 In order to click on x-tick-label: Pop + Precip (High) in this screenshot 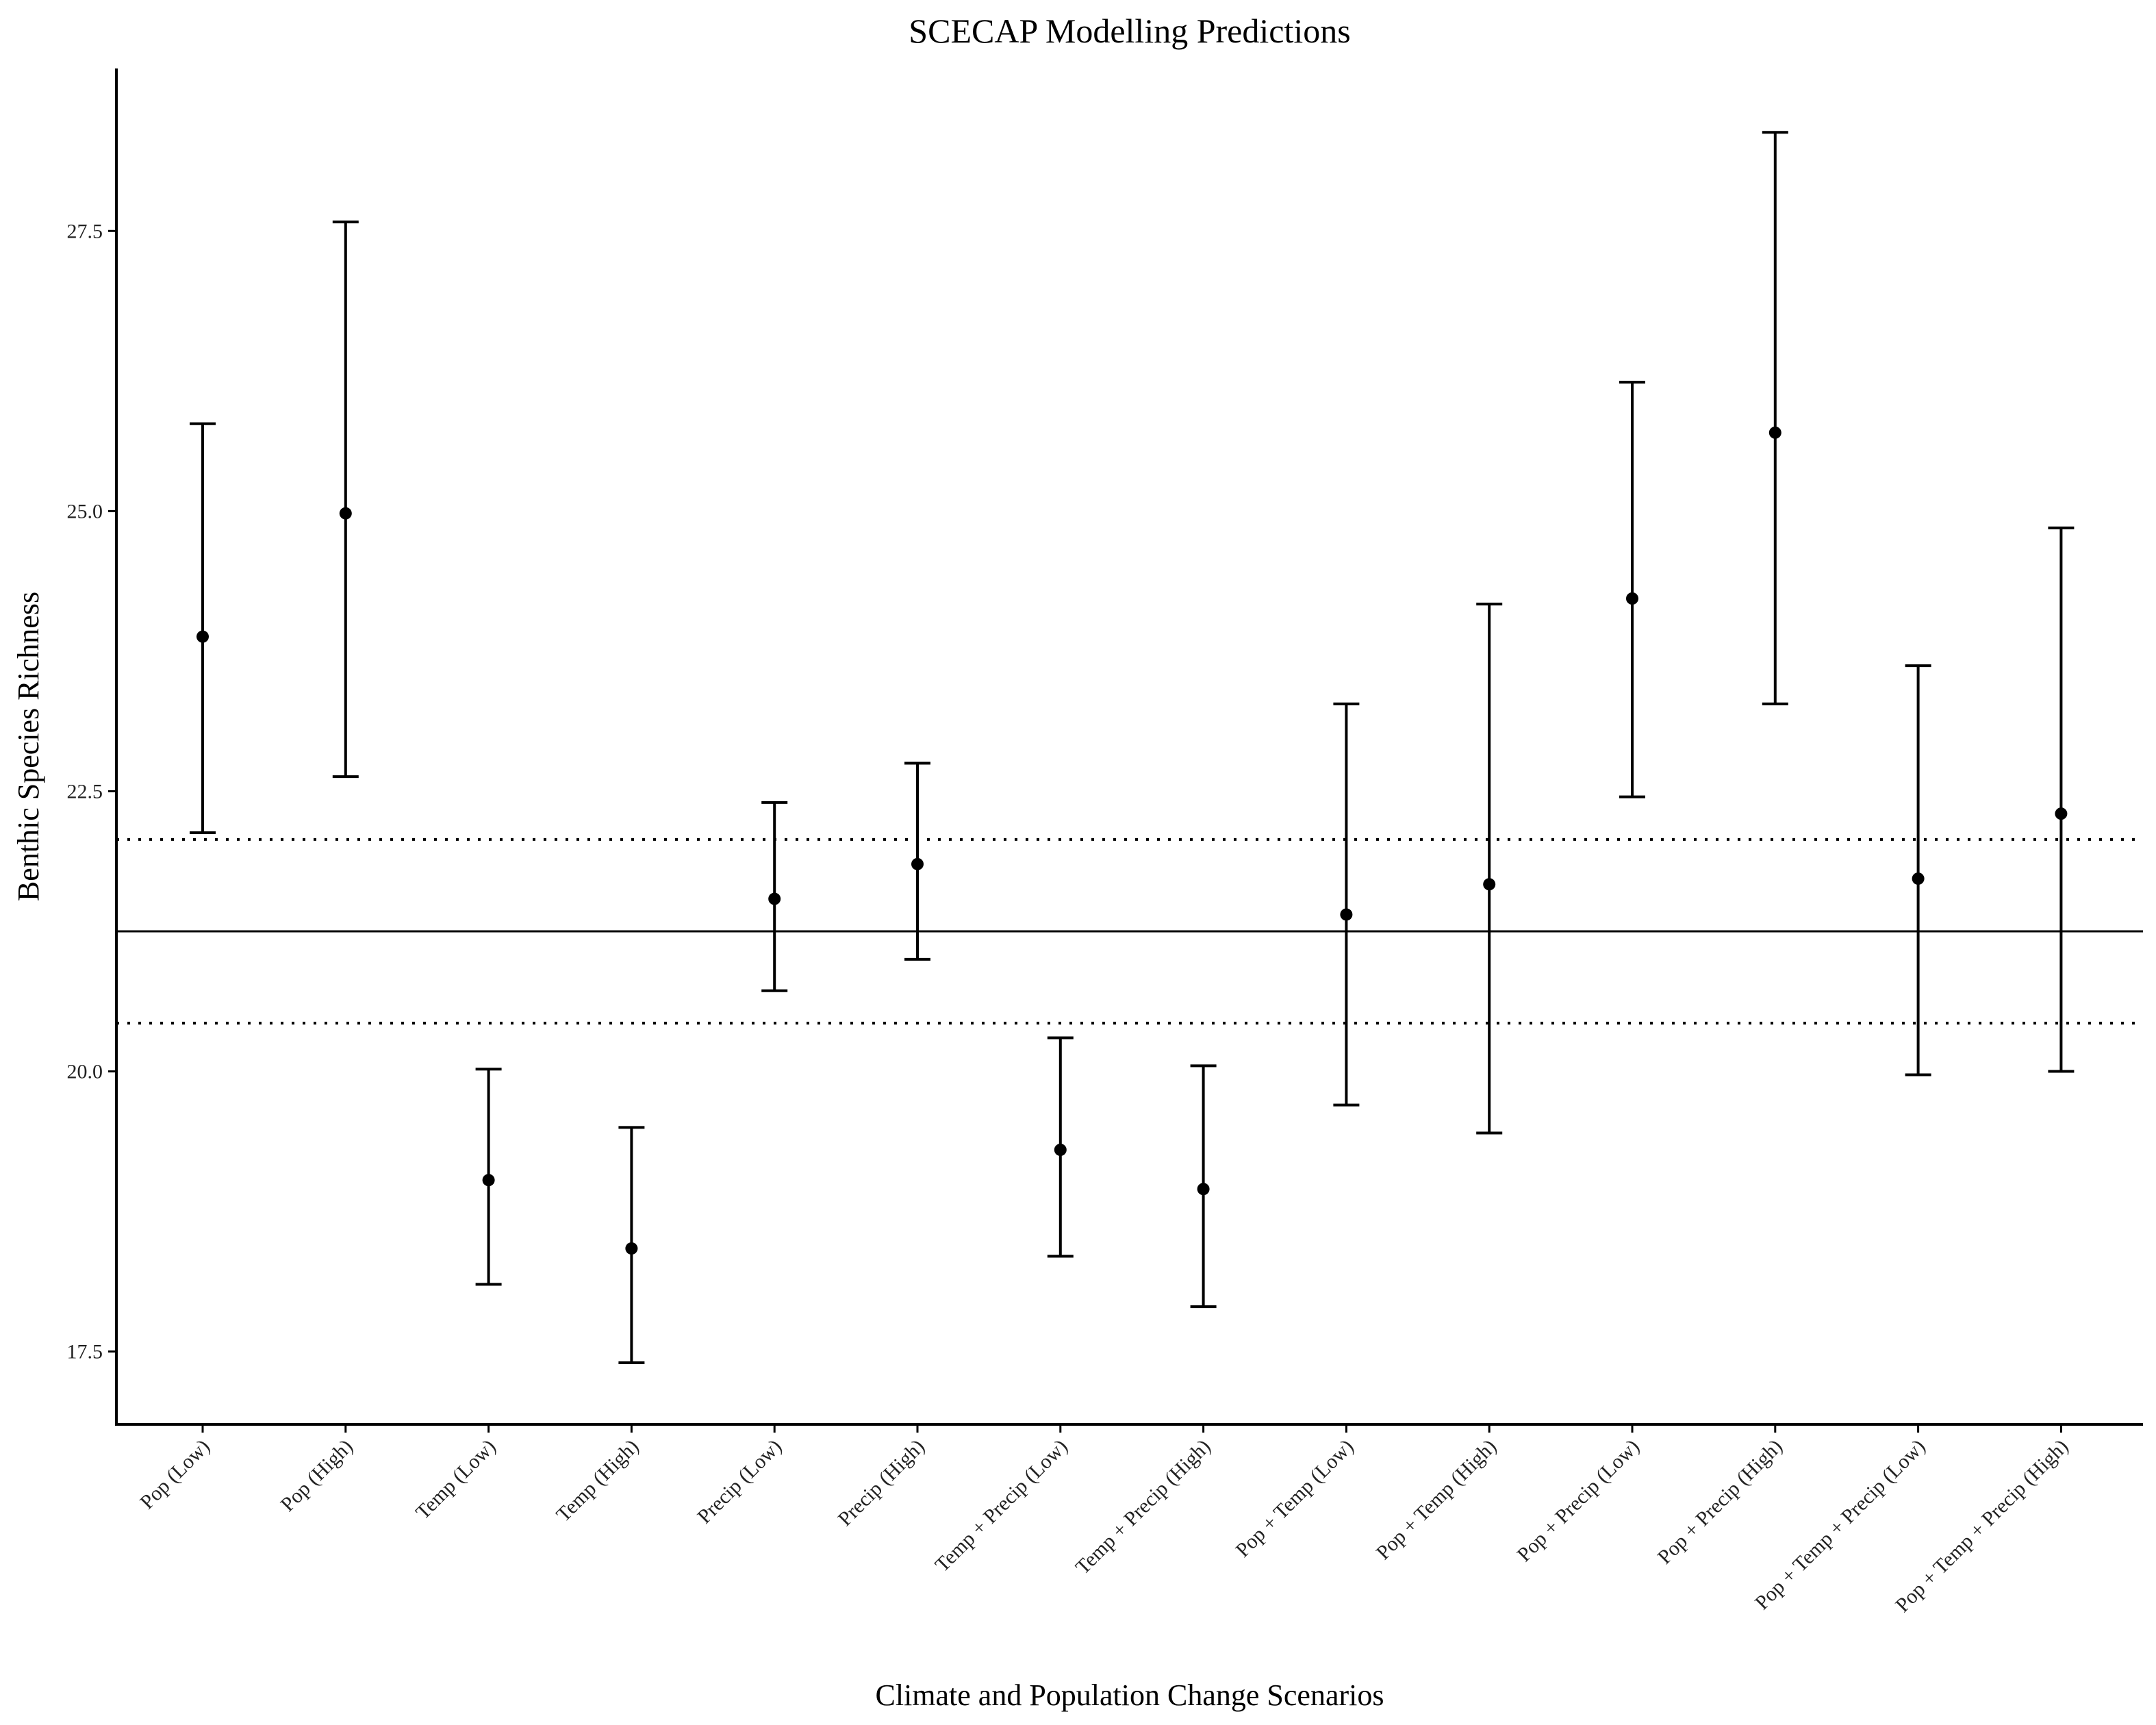, I will do `click(1720, 1502)`.